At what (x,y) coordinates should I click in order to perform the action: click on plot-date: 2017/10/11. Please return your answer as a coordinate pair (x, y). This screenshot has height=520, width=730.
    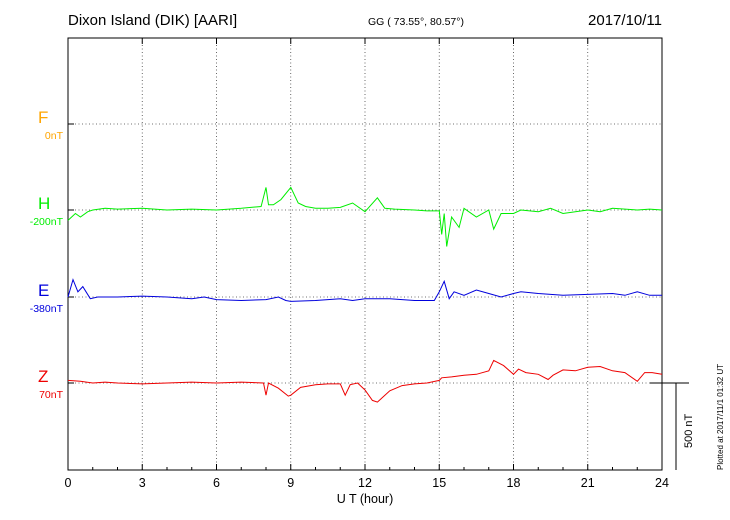
    Looking at the image, I should click on (625, 20).